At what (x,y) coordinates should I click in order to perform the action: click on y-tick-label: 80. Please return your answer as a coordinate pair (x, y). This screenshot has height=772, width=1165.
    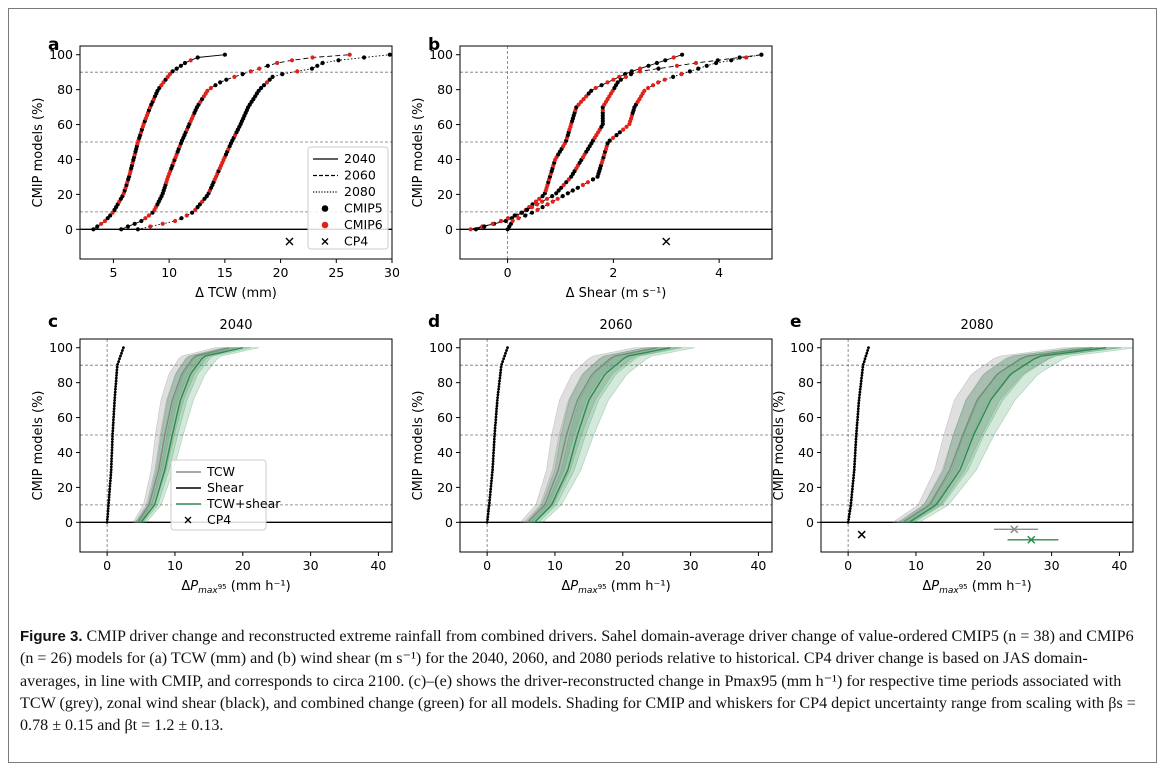
    Looking at the image, I should click on (445, 382).